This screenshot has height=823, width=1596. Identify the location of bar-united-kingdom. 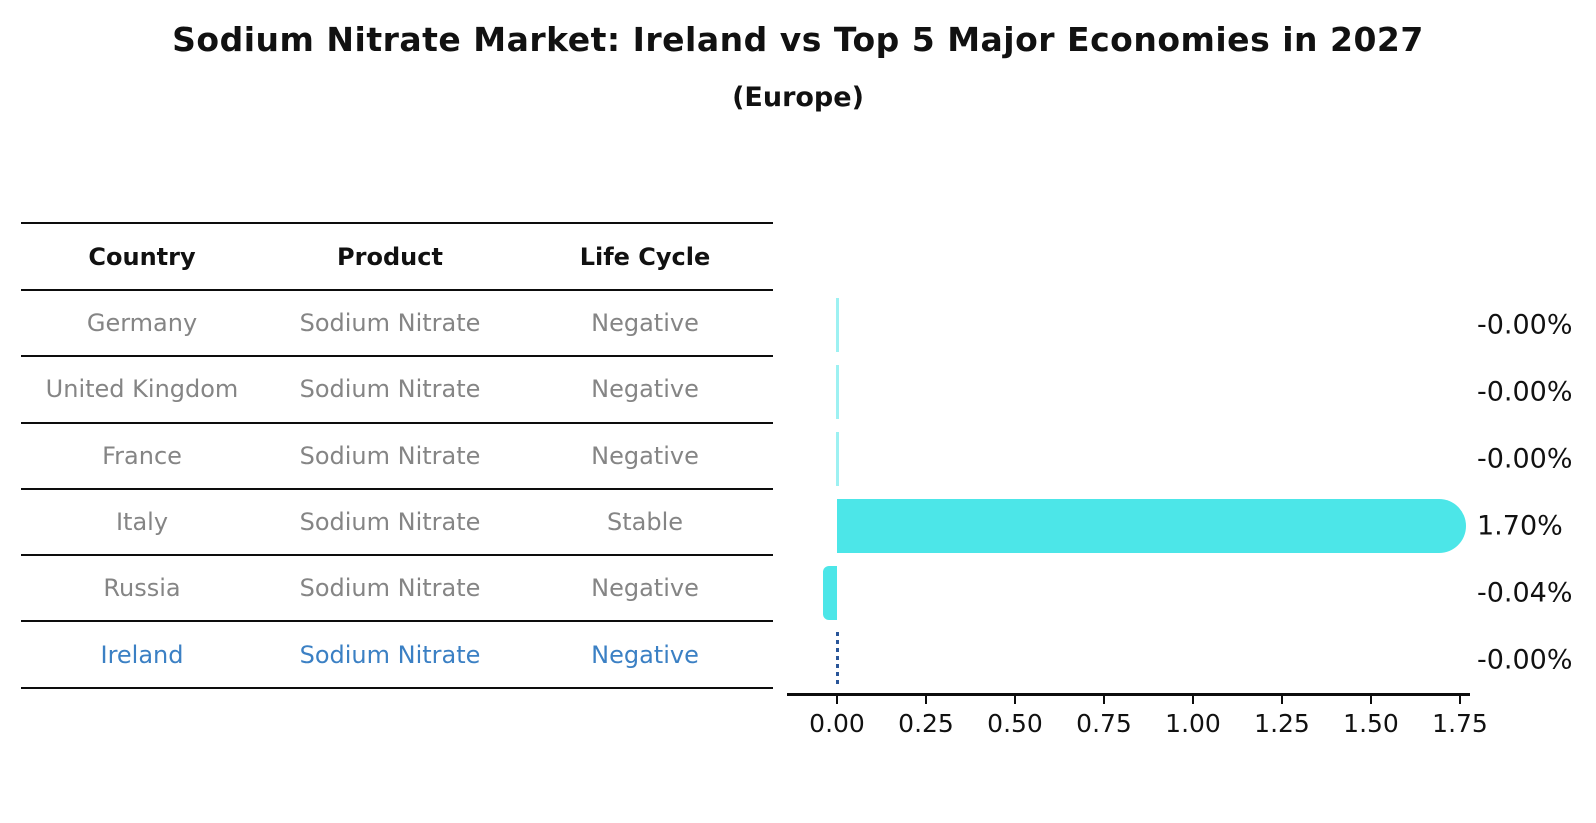
(837, 391).